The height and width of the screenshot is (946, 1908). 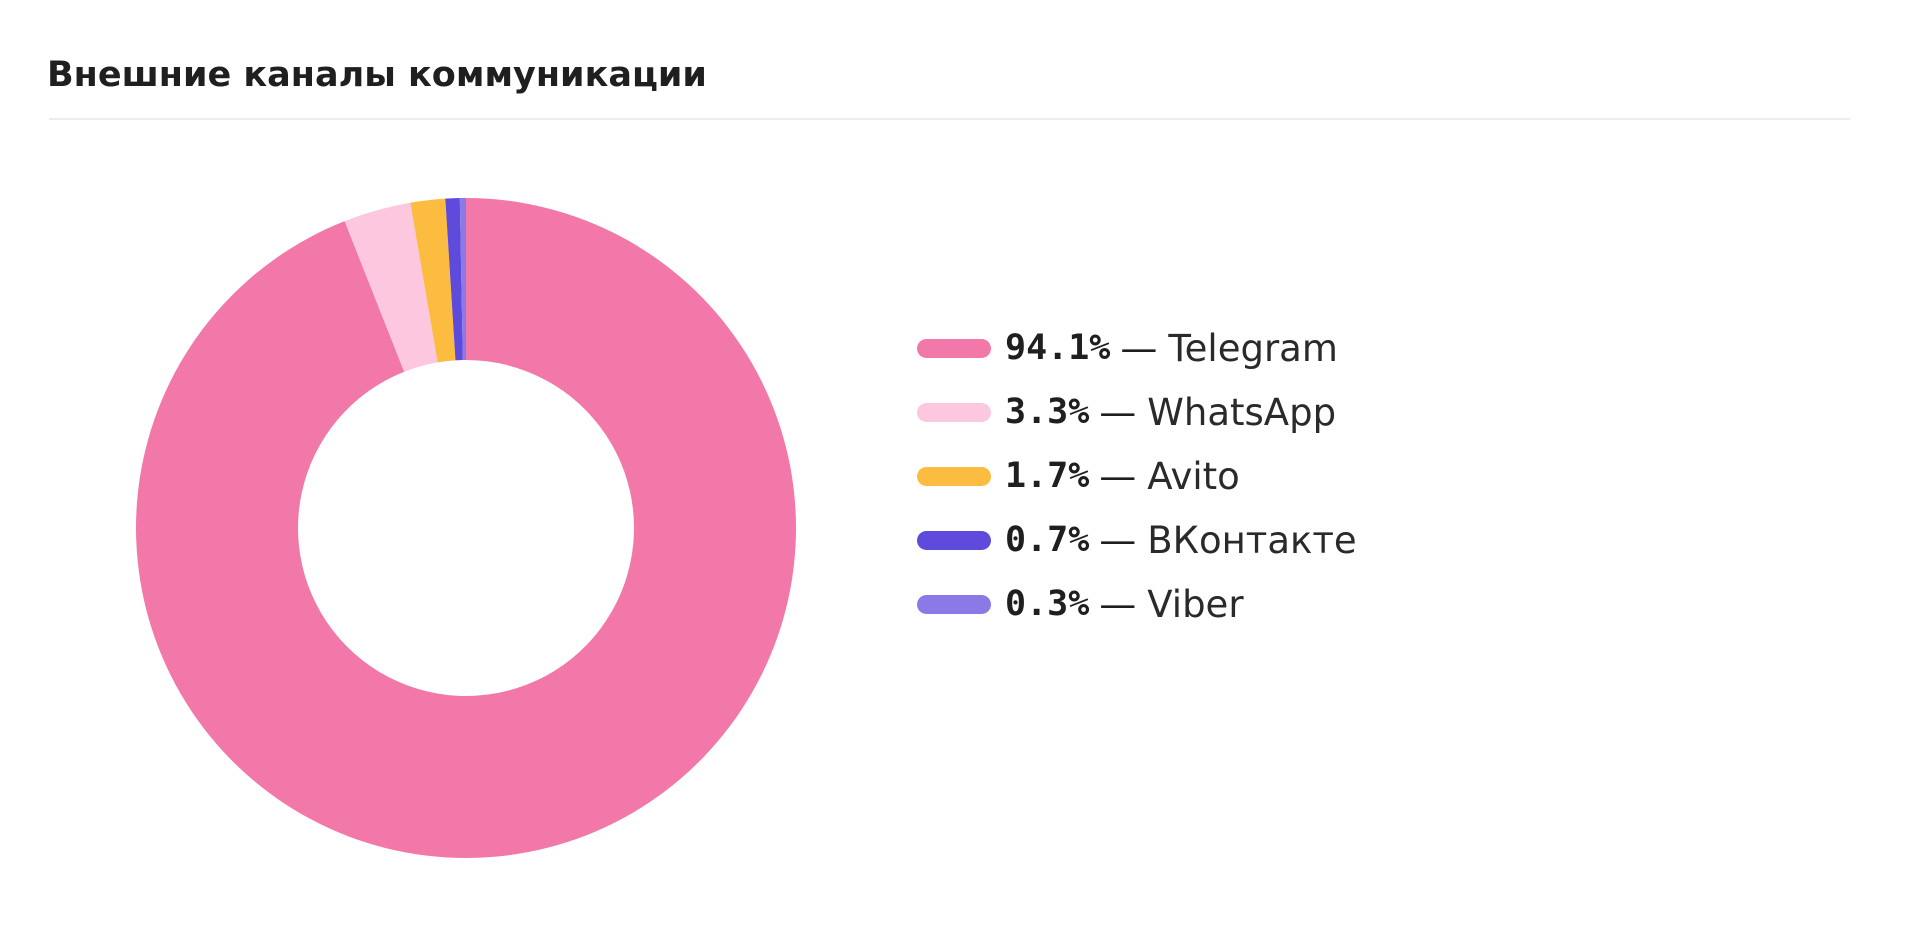 I want to click on legend-item: 3.3% — WhatsApp, so click(x=1137, y=412).